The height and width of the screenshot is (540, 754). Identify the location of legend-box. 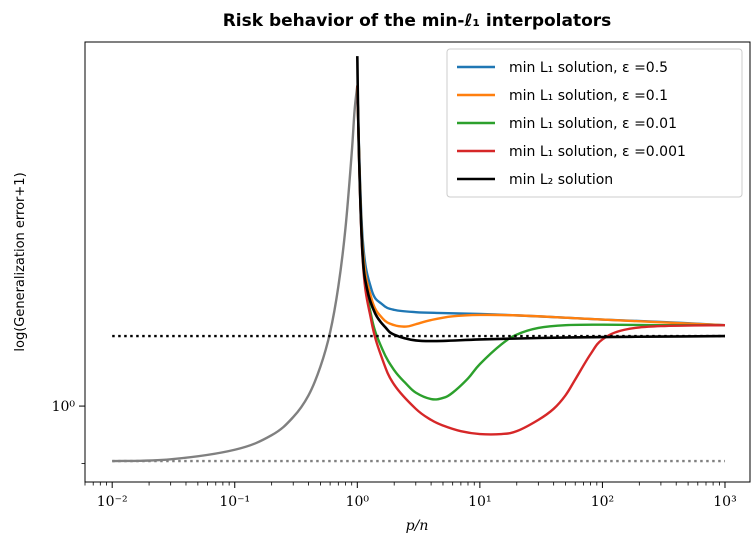
(594, 123).